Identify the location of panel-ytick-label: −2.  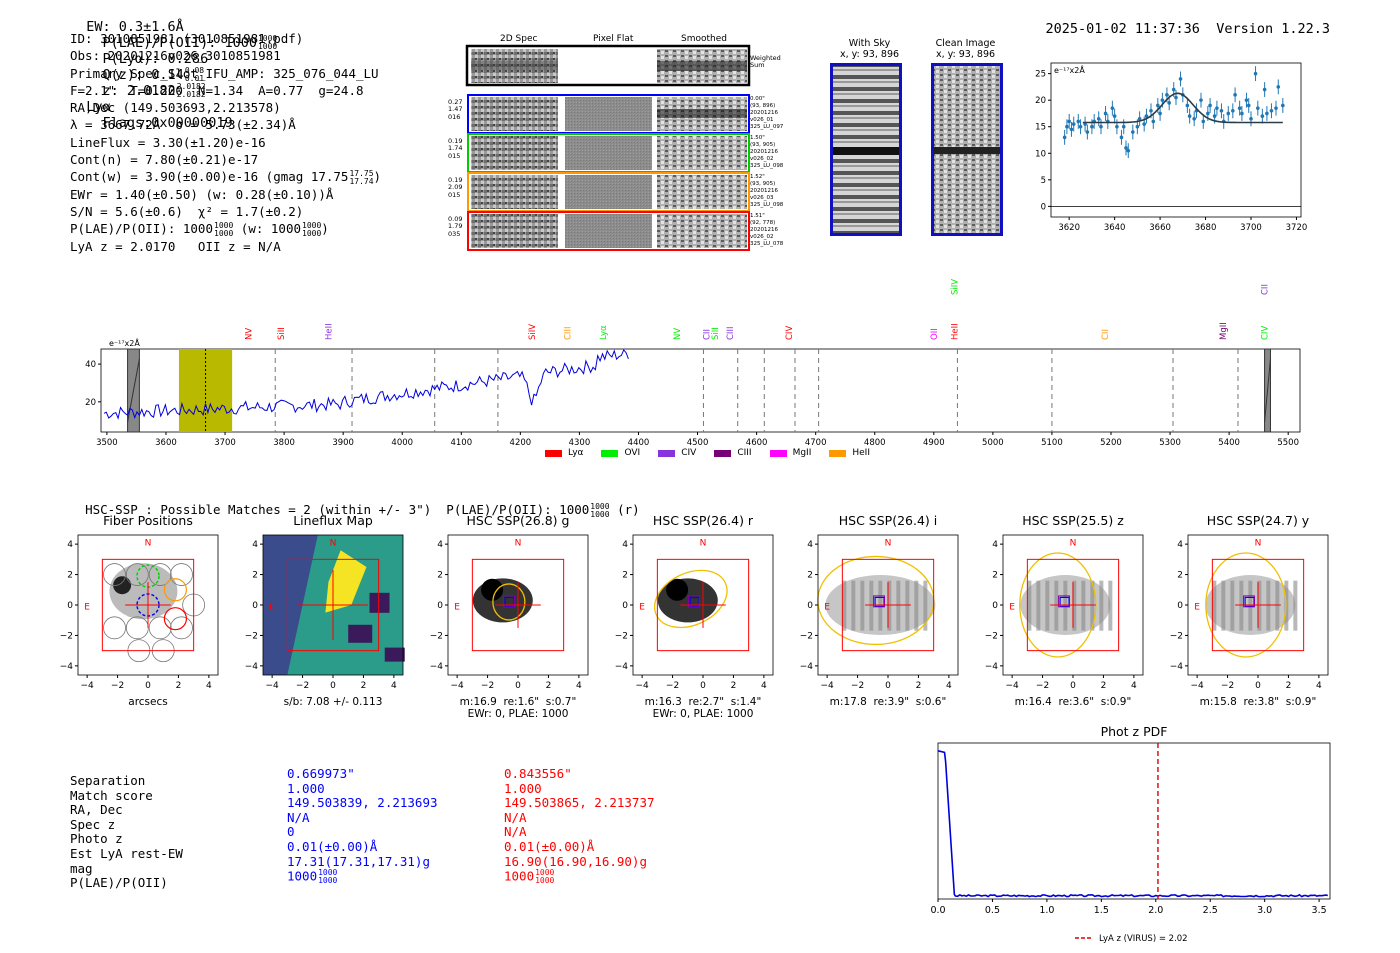
(1176, 636).